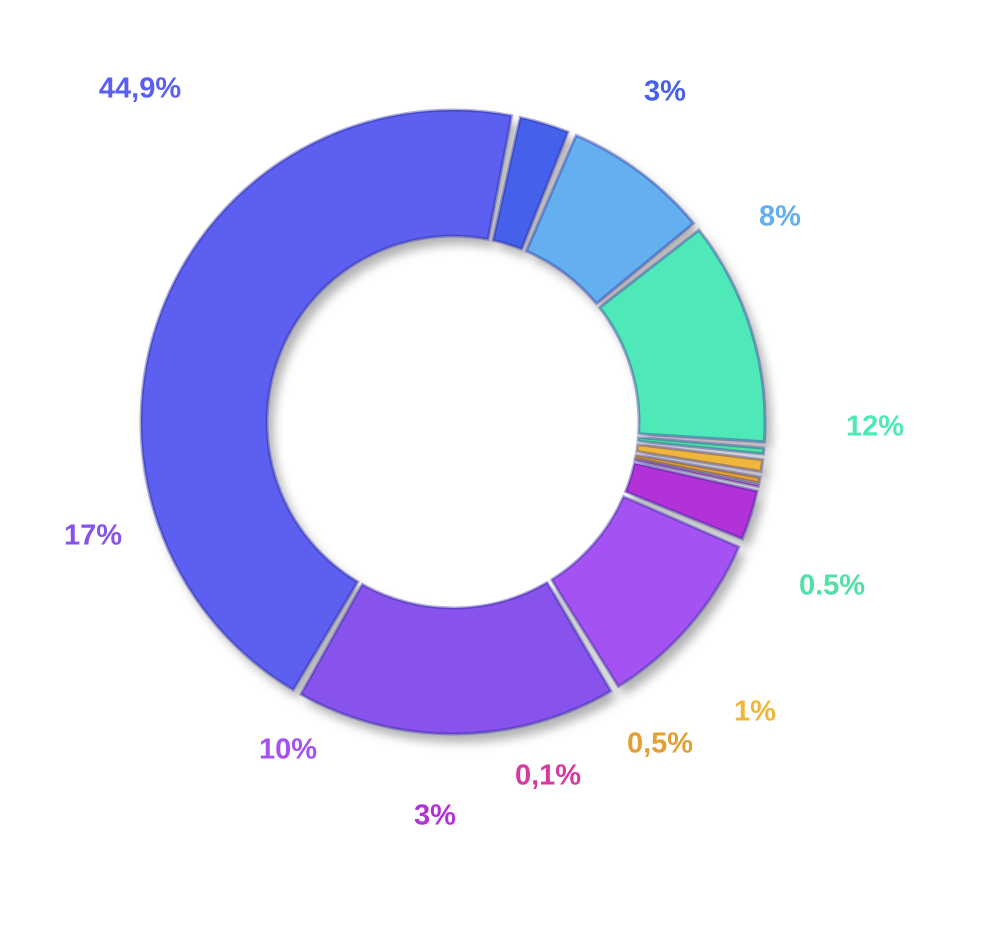  What do you see at coordinates (548, 776) in the screenshot?
I see `value-label: 0,1%` at bounding box center [548, 776].